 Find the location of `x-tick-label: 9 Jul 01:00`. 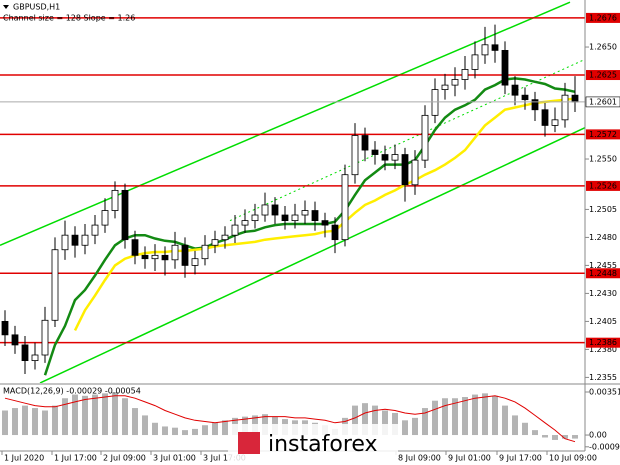

x-tick-label: 9 Jul 01:00 is located at coordinates (469, 458).